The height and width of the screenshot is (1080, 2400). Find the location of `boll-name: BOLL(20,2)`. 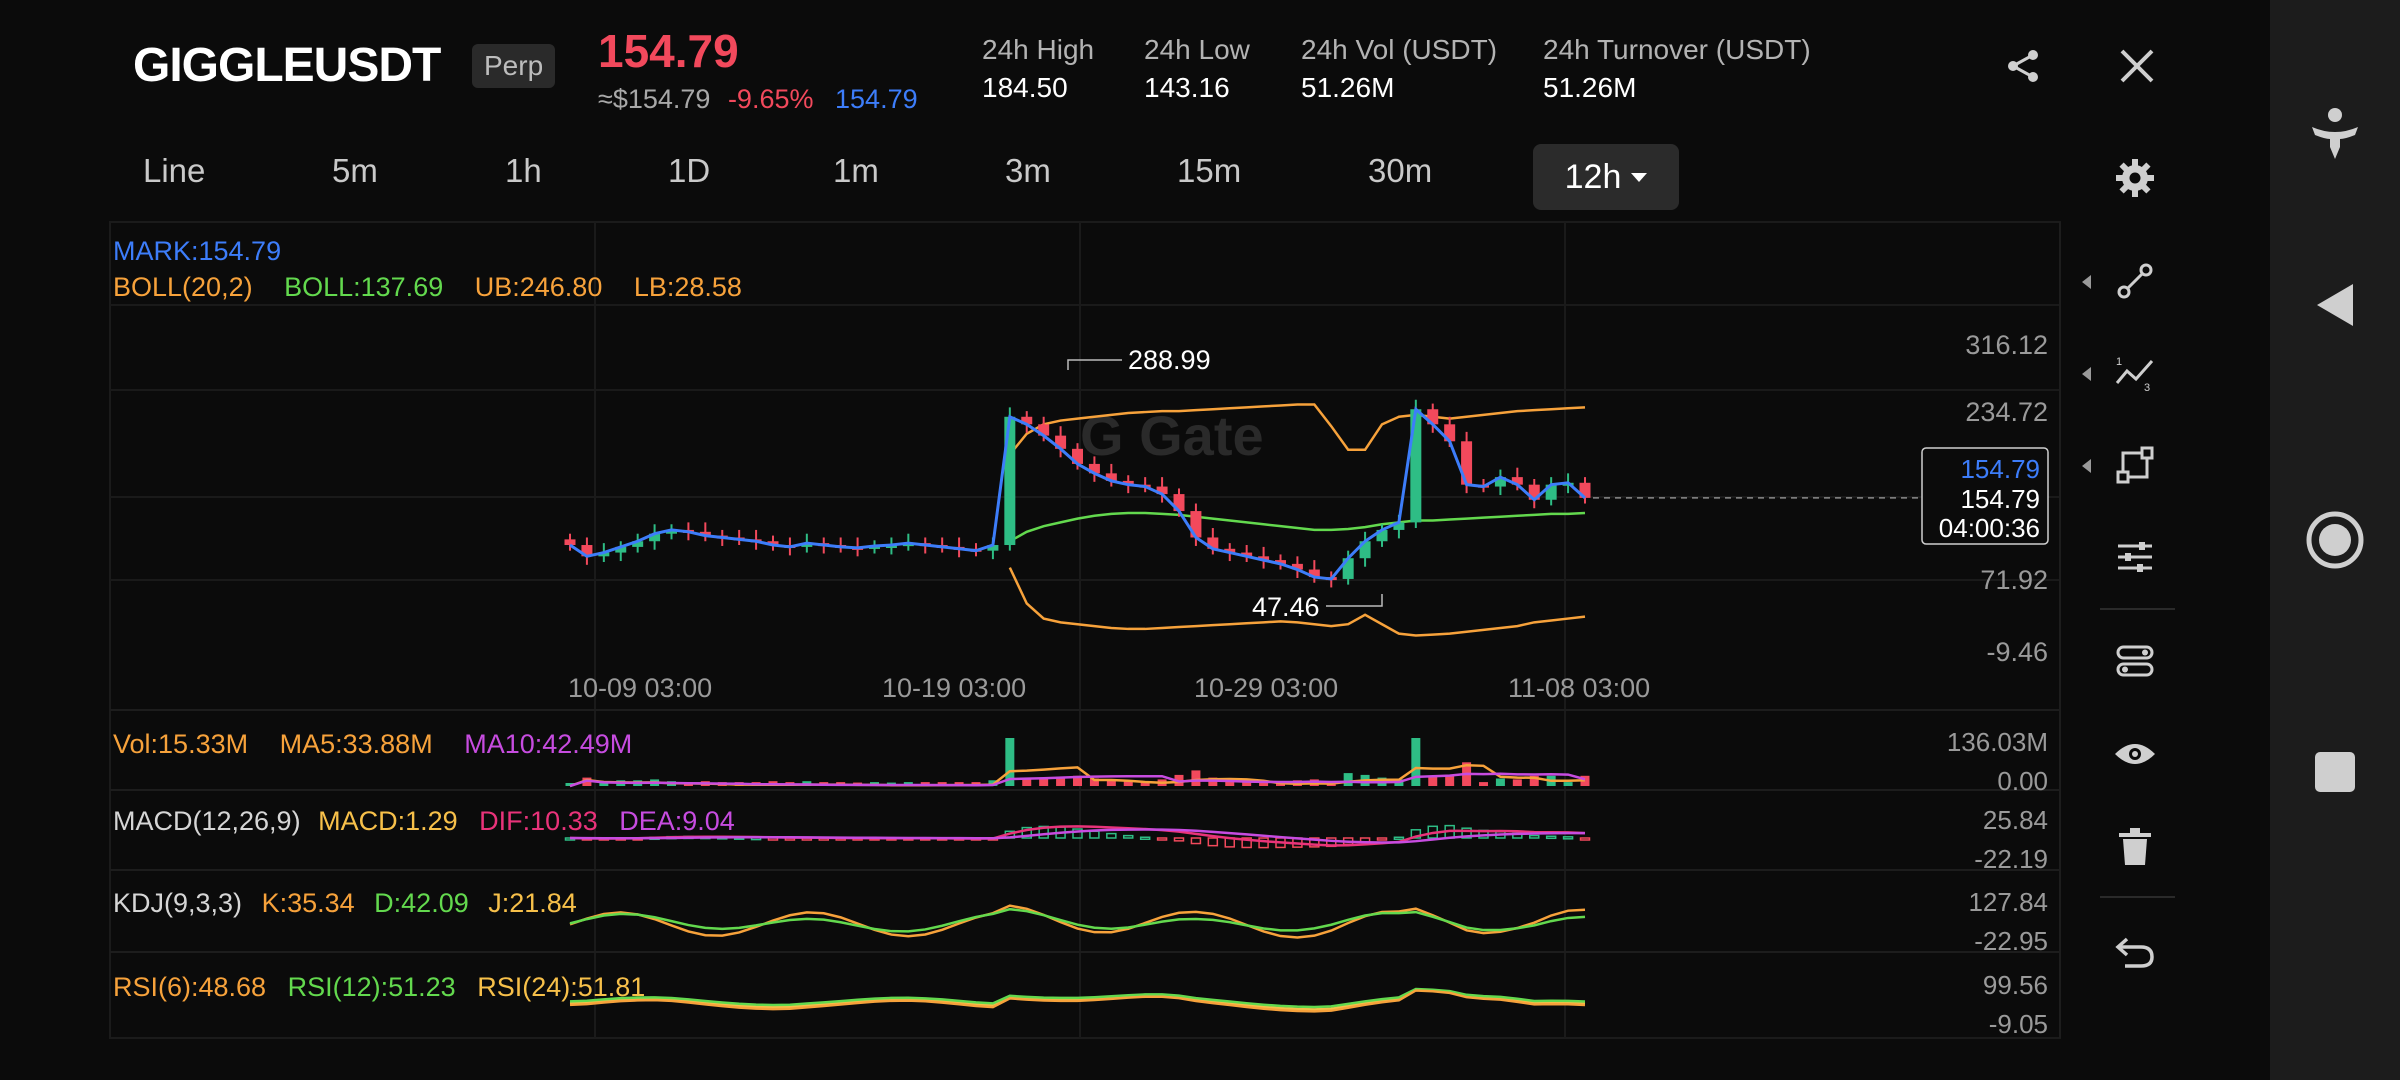

boll-name: BOLL(20,2) is located at coordinates (183, 287).